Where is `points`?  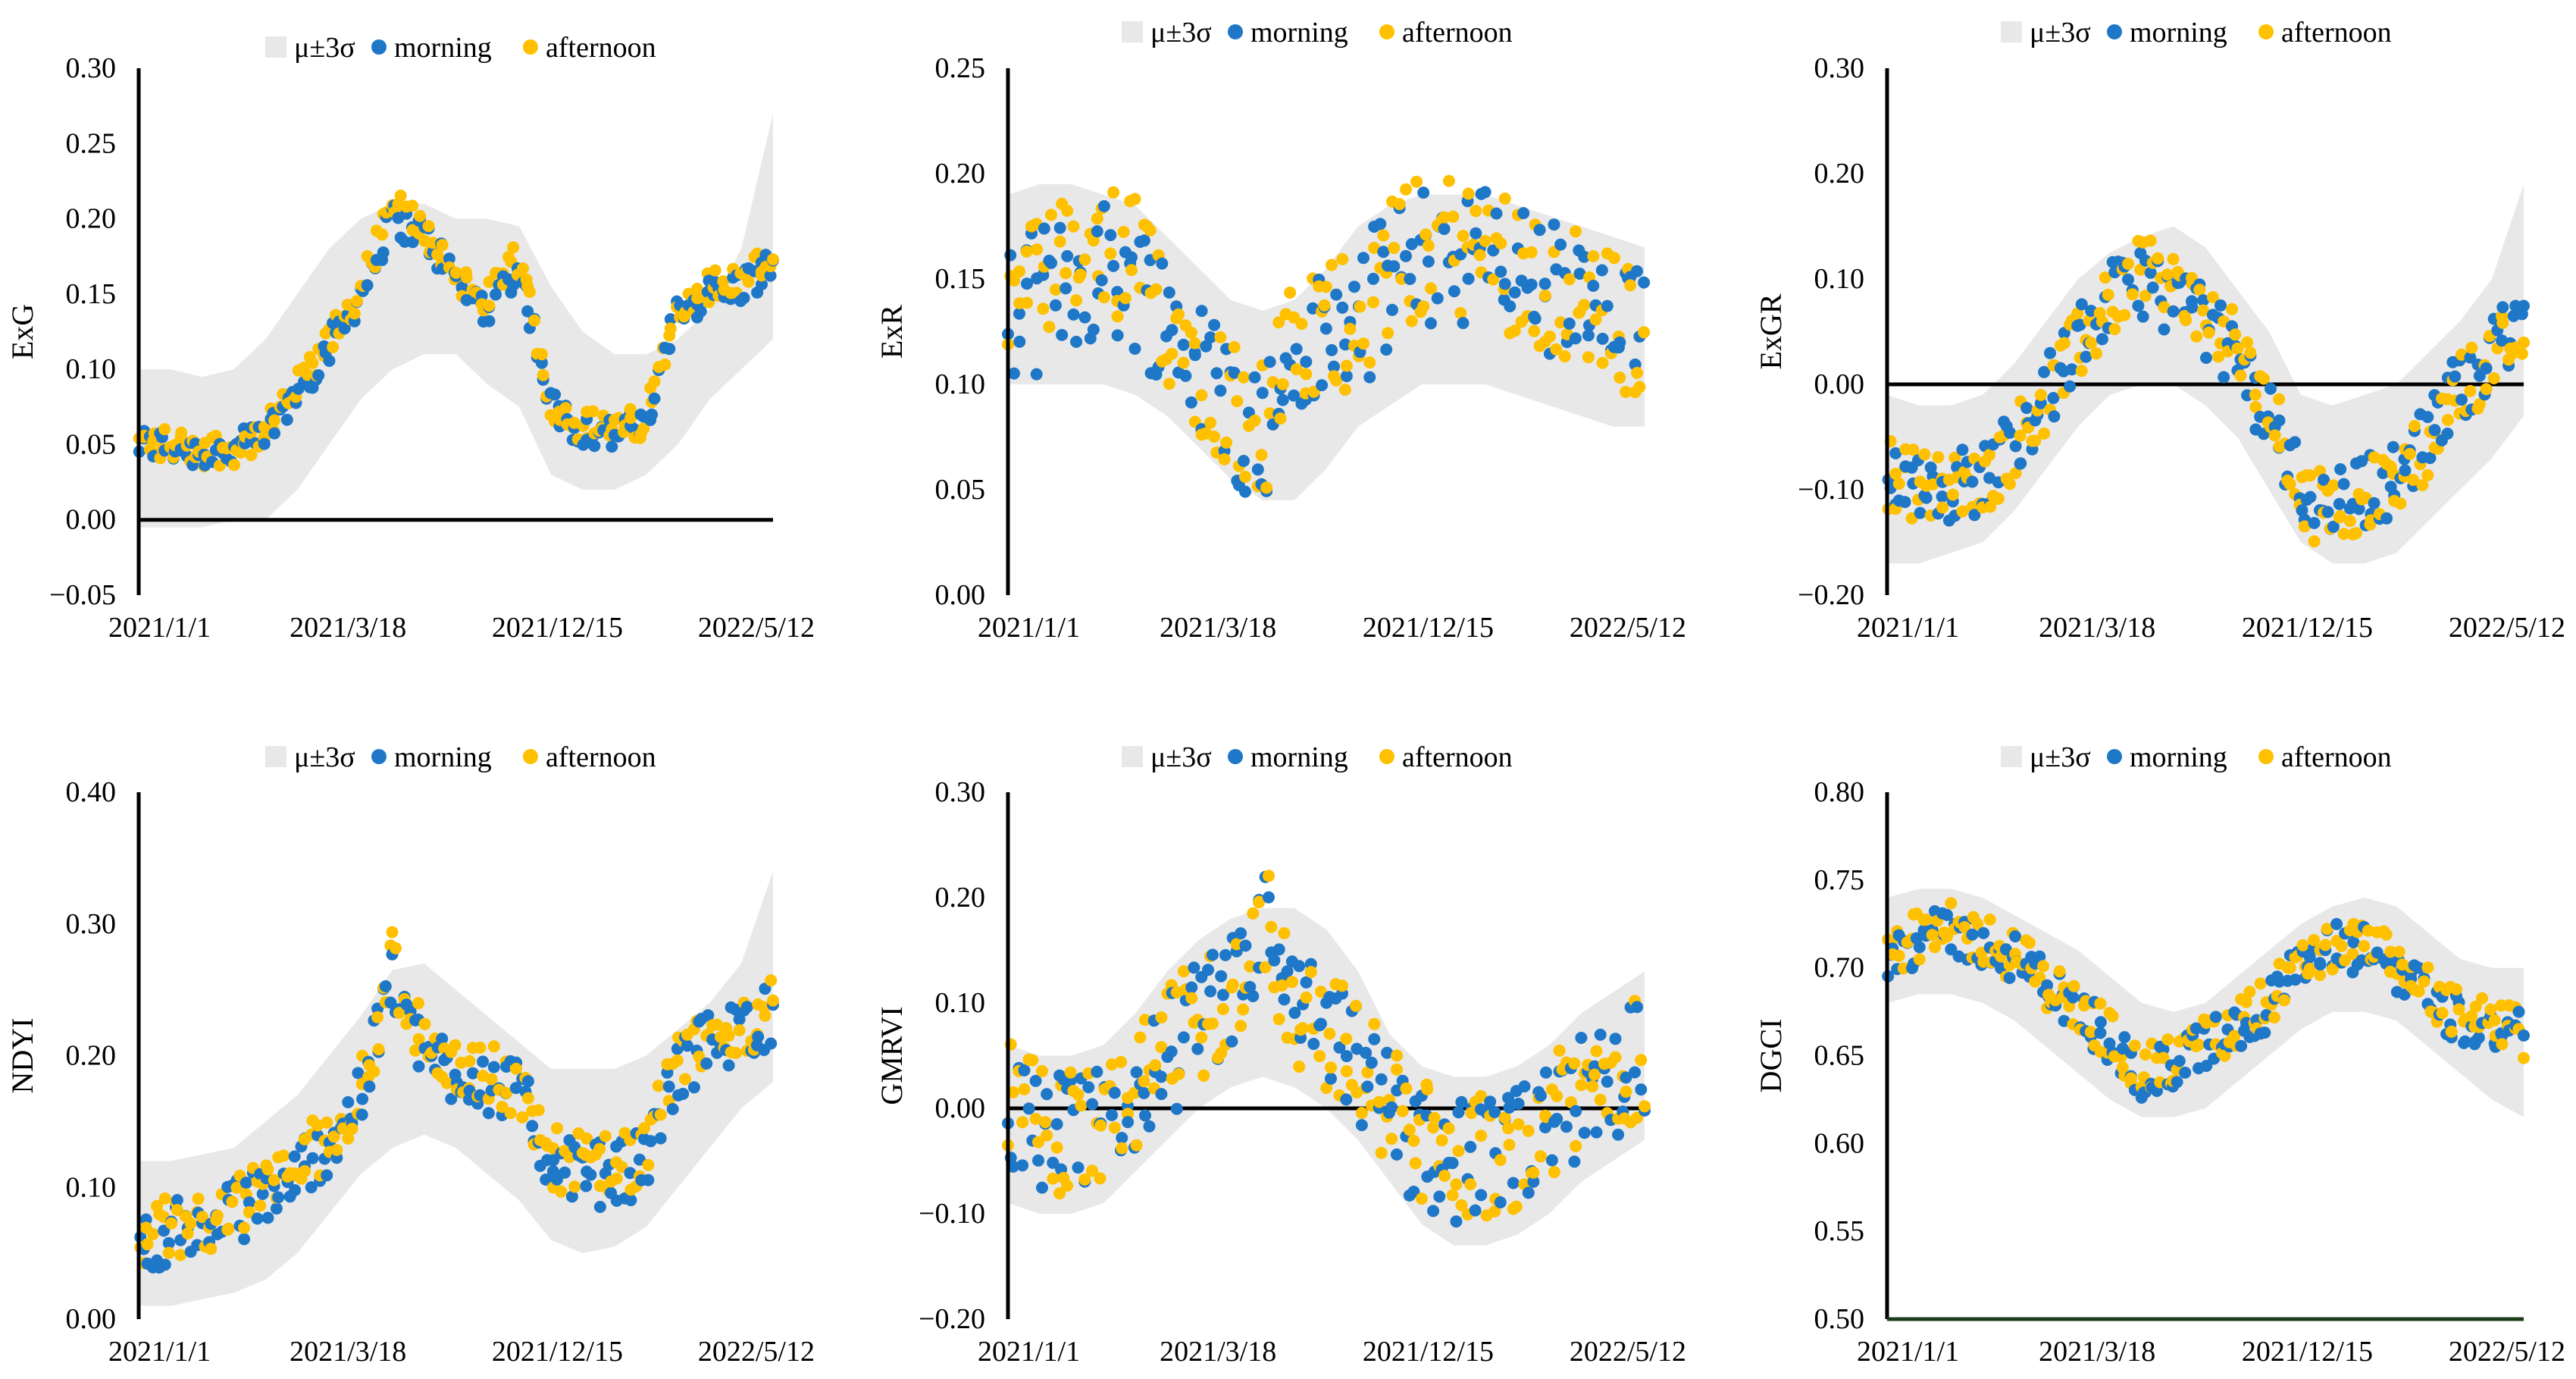
points is located at coordinates (1326, 336).